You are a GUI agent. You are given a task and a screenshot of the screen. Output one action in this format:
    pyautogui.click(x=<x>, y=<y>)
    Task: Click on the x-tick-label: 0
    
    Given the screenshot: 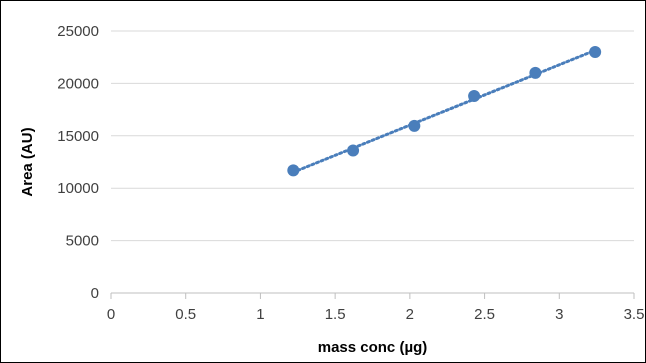 What is the action you would take?
    pyautogui.click(x=111, y=314)
    